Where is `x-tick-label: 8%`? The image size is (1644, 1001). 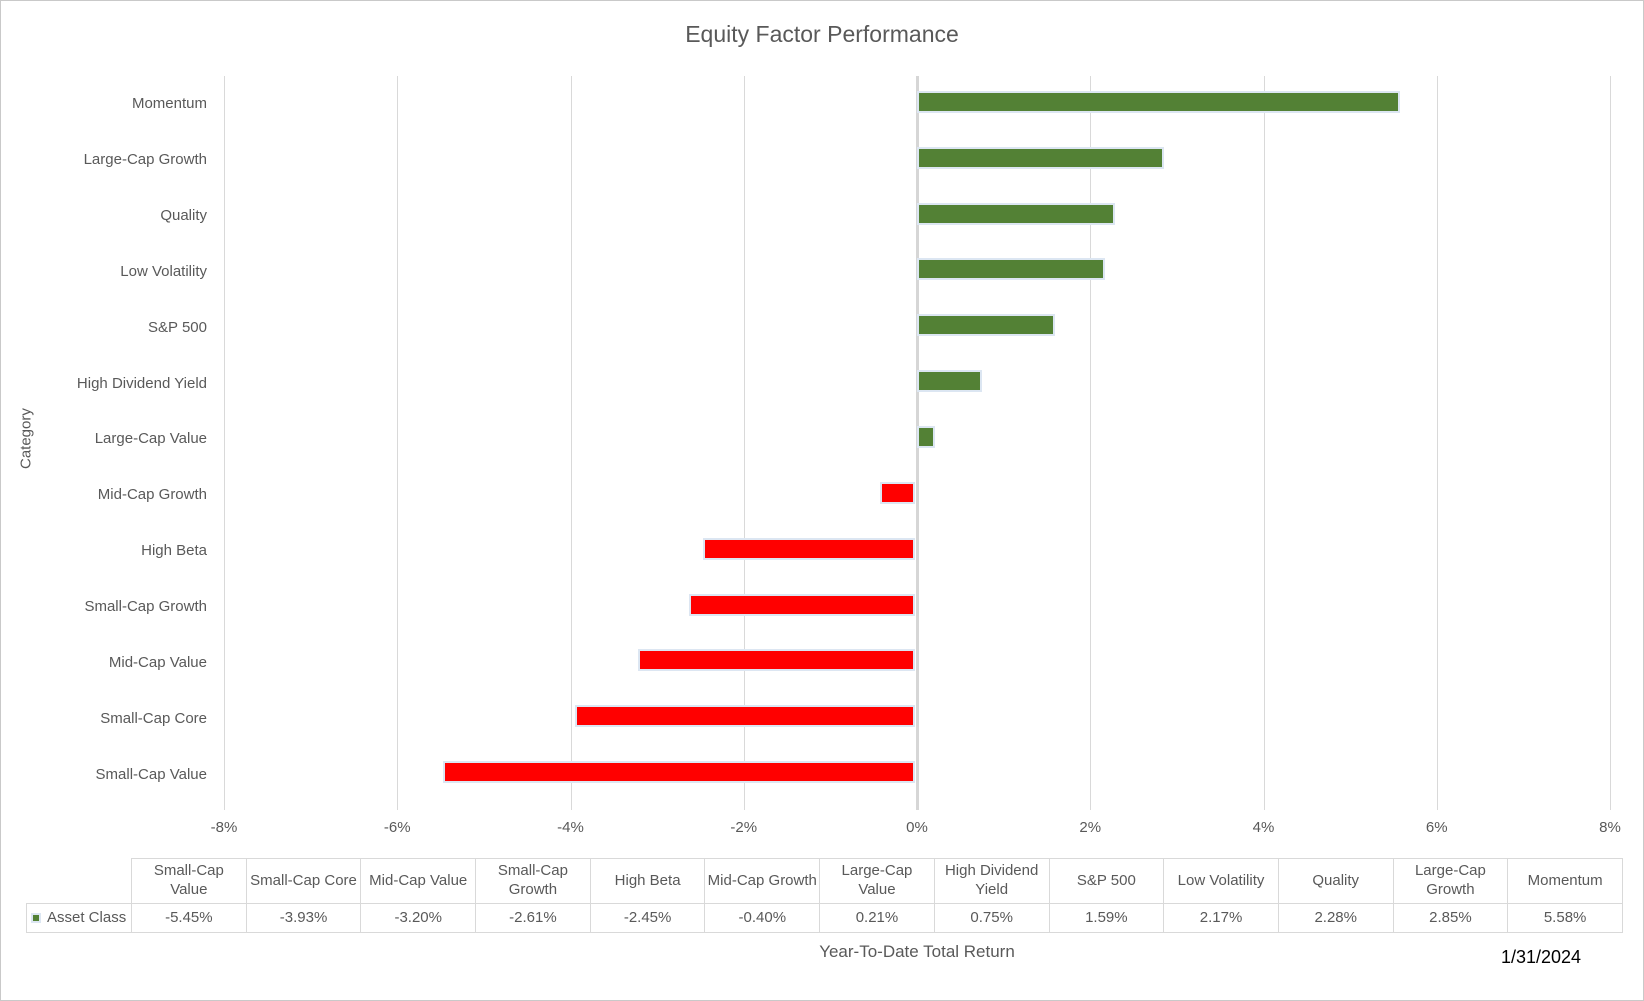
x-tick-label: 8% is located at coordinates (1610, 827).